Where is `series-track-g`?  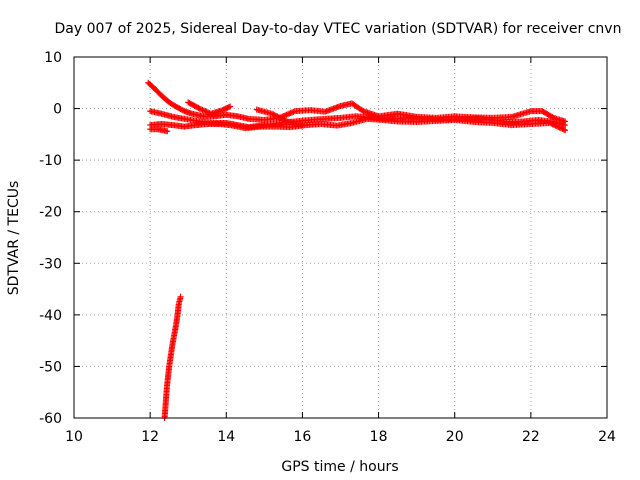 series-track-g is located at coordinates (172, 357).